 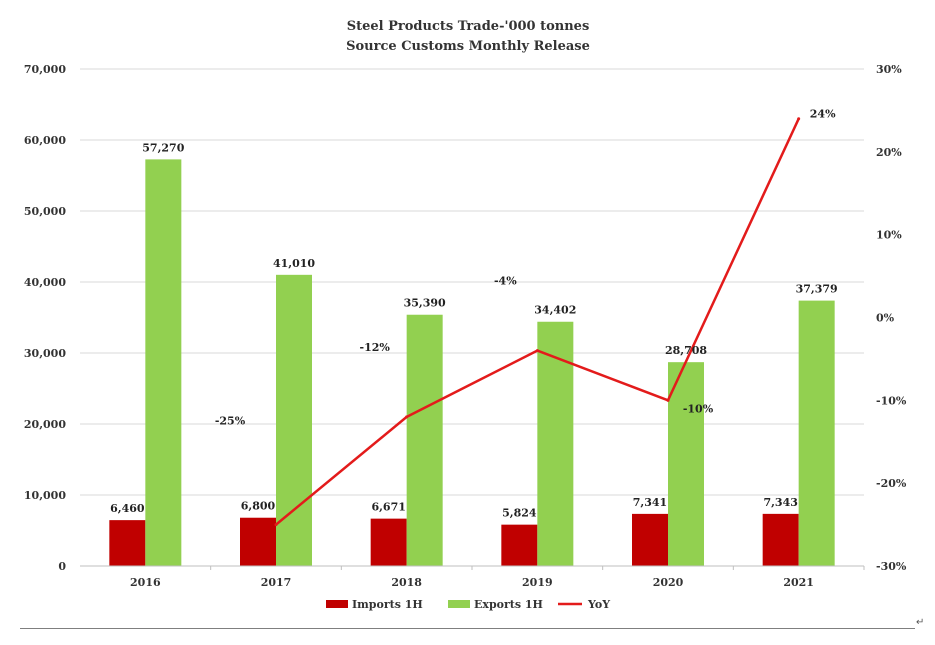 What do you see at coordinates (45, 424) in the screenshot?
I see `left-tick-label: 20,000` at bounding box center [45, 424].